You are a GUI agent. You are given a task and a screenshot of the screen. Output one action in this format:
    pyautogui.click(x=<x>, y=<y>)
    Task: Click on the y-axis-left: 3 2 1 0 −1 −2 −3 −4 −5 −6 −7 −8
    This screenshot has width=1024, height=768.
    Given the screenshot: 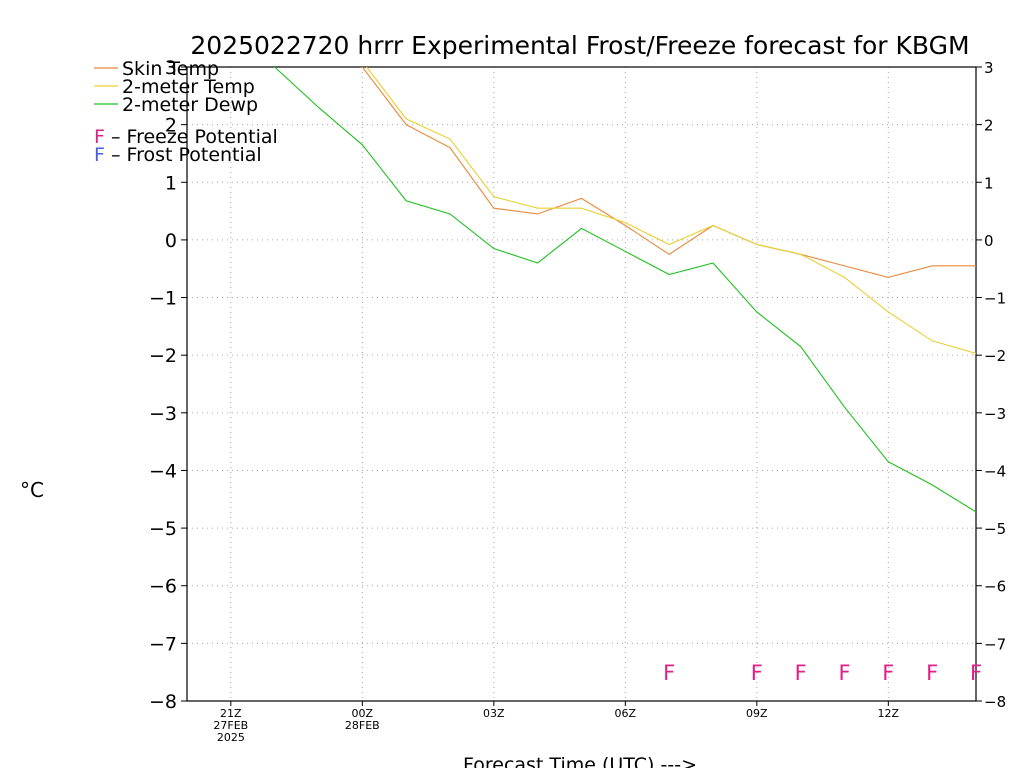 What is the action you would take?
    pyautogui.click(x=168, y=385)
    